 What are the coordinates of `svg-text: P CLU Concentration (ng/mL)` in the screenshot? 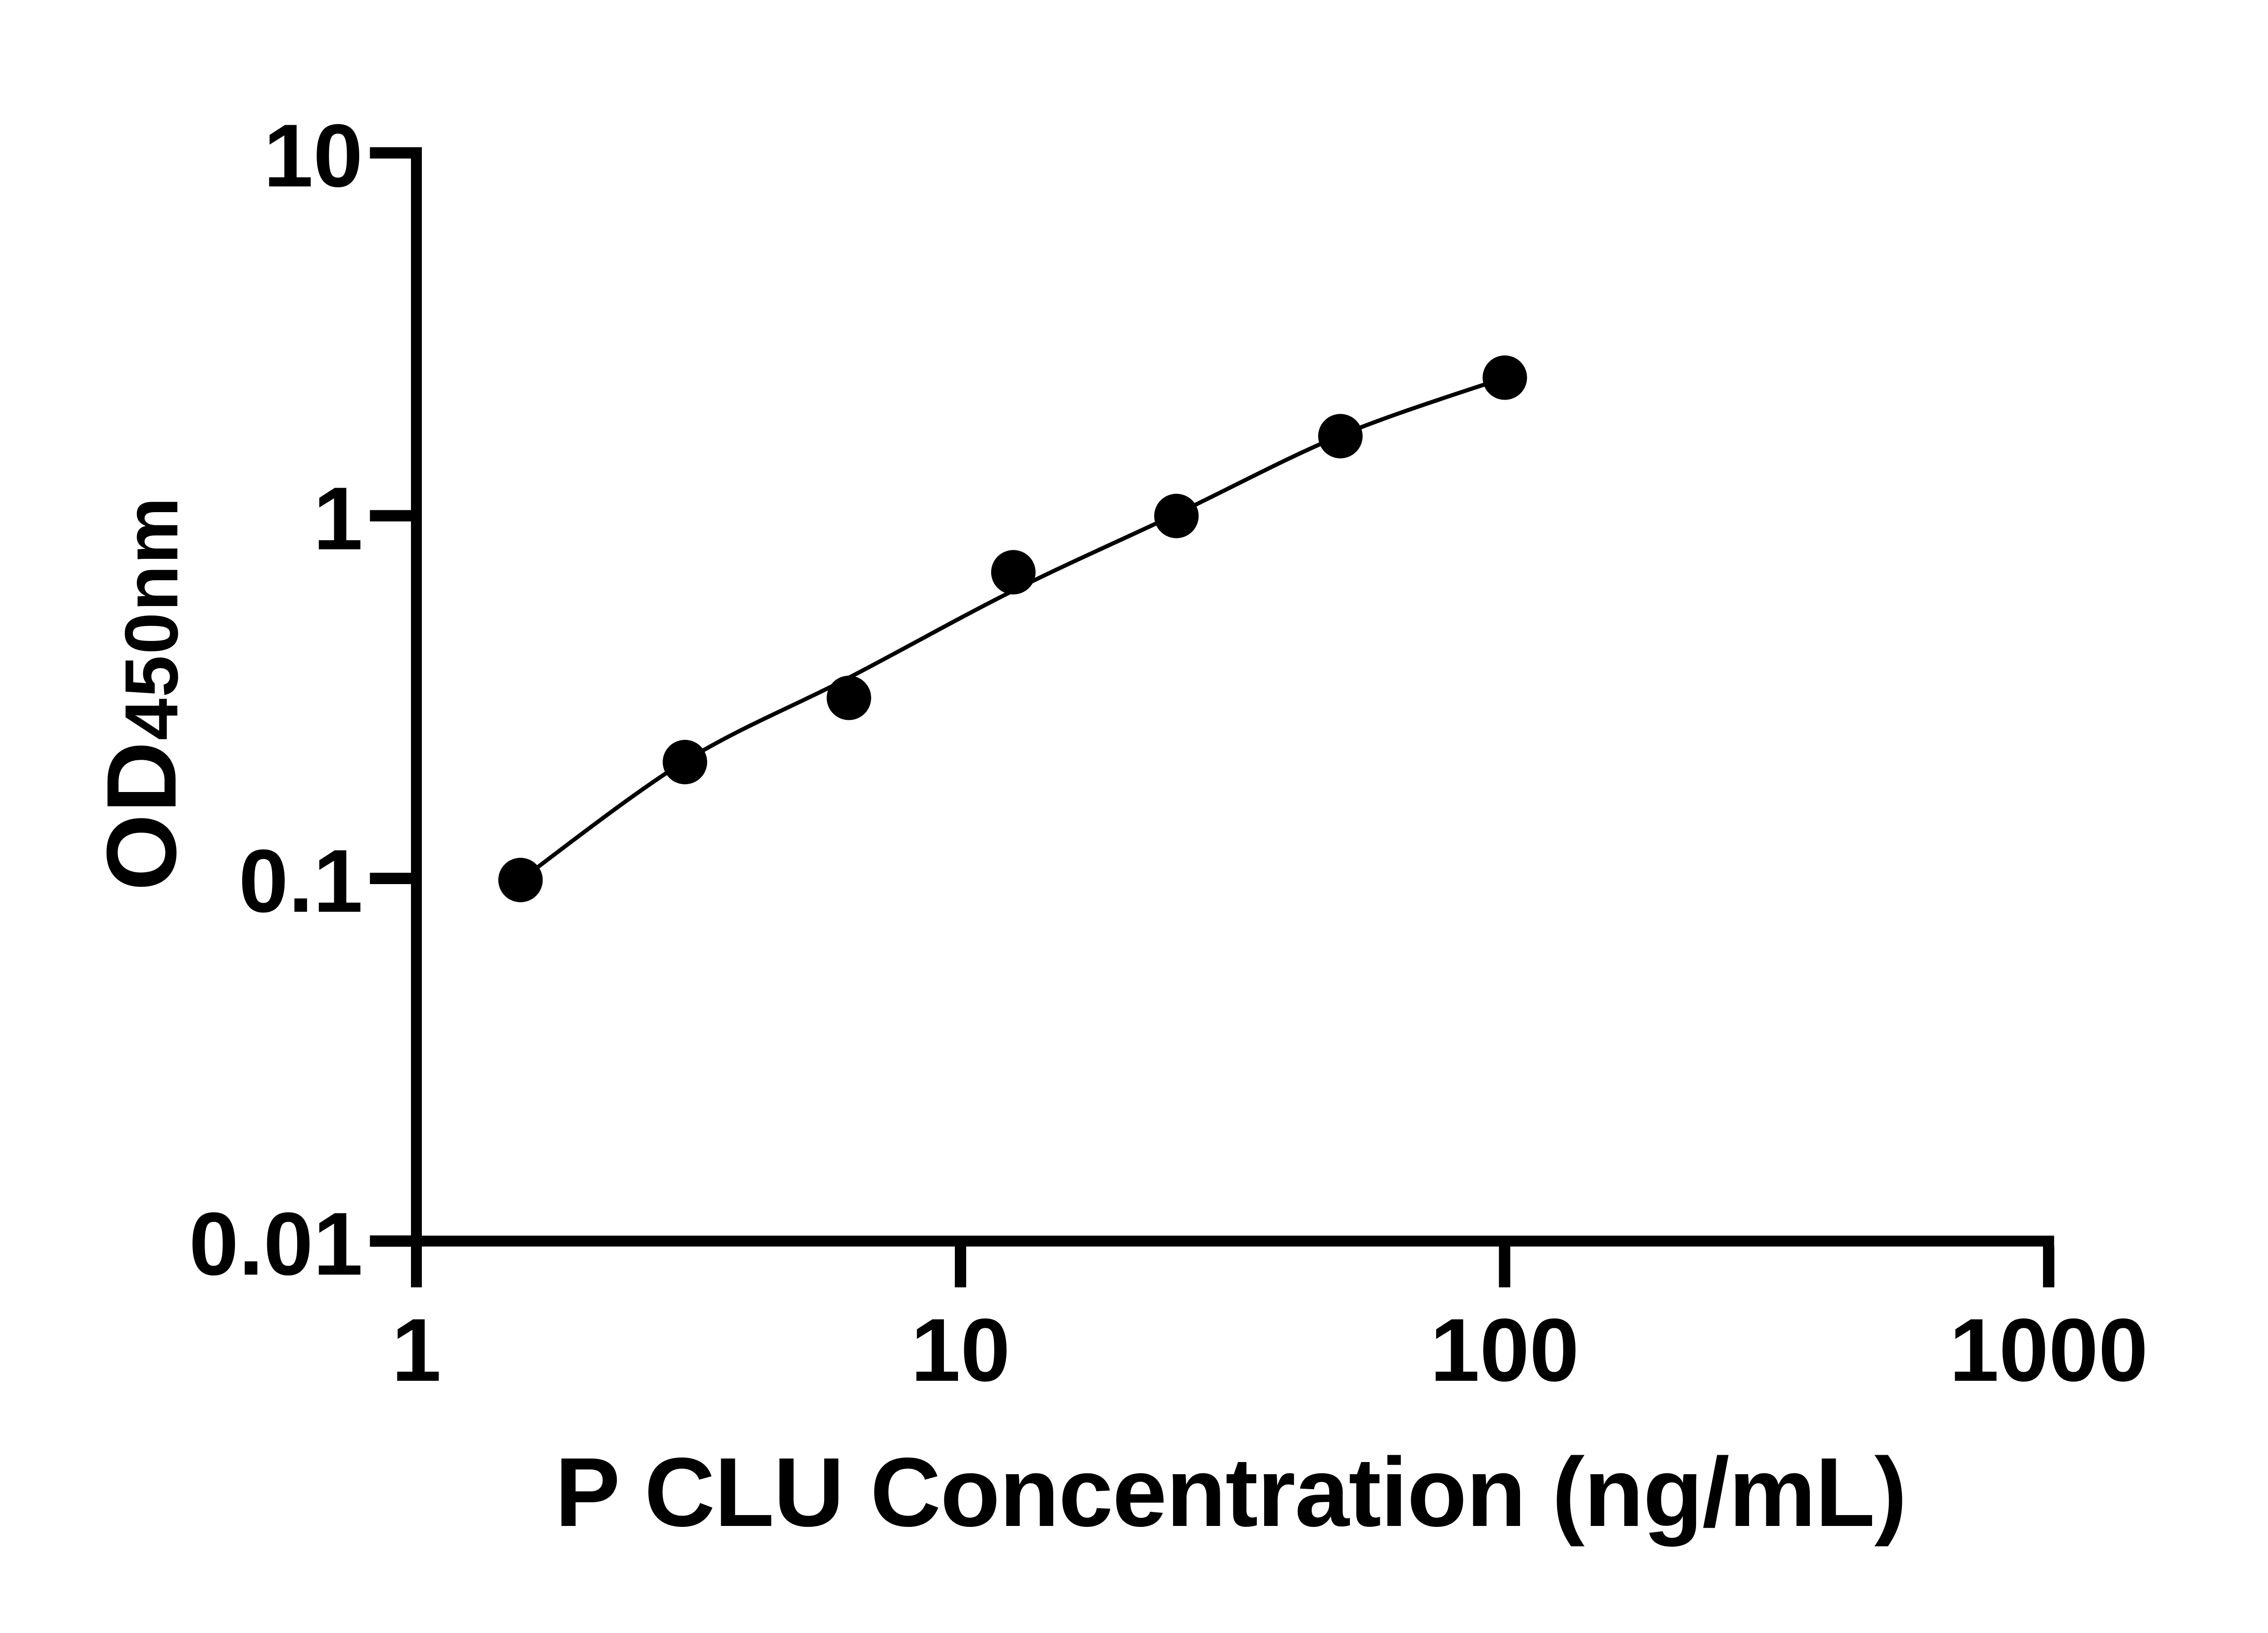 It's located at (1231, 1492).